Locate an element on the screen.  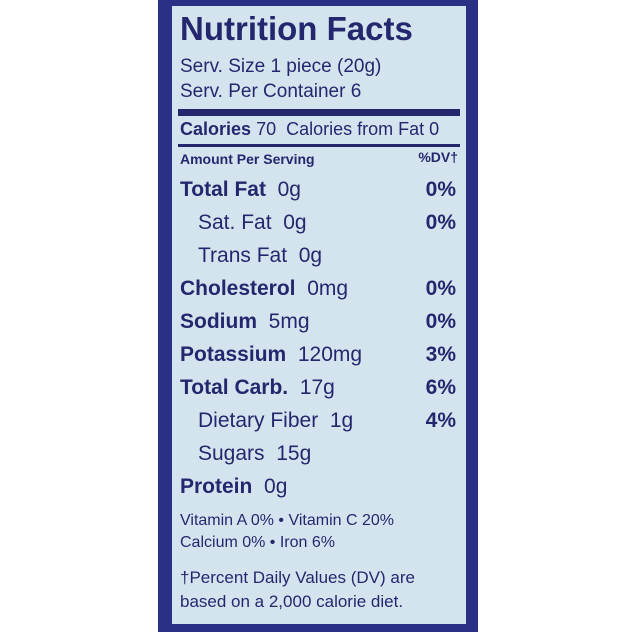
nutrient-row: Potassium 120mg is located at coordinates (271, 355).